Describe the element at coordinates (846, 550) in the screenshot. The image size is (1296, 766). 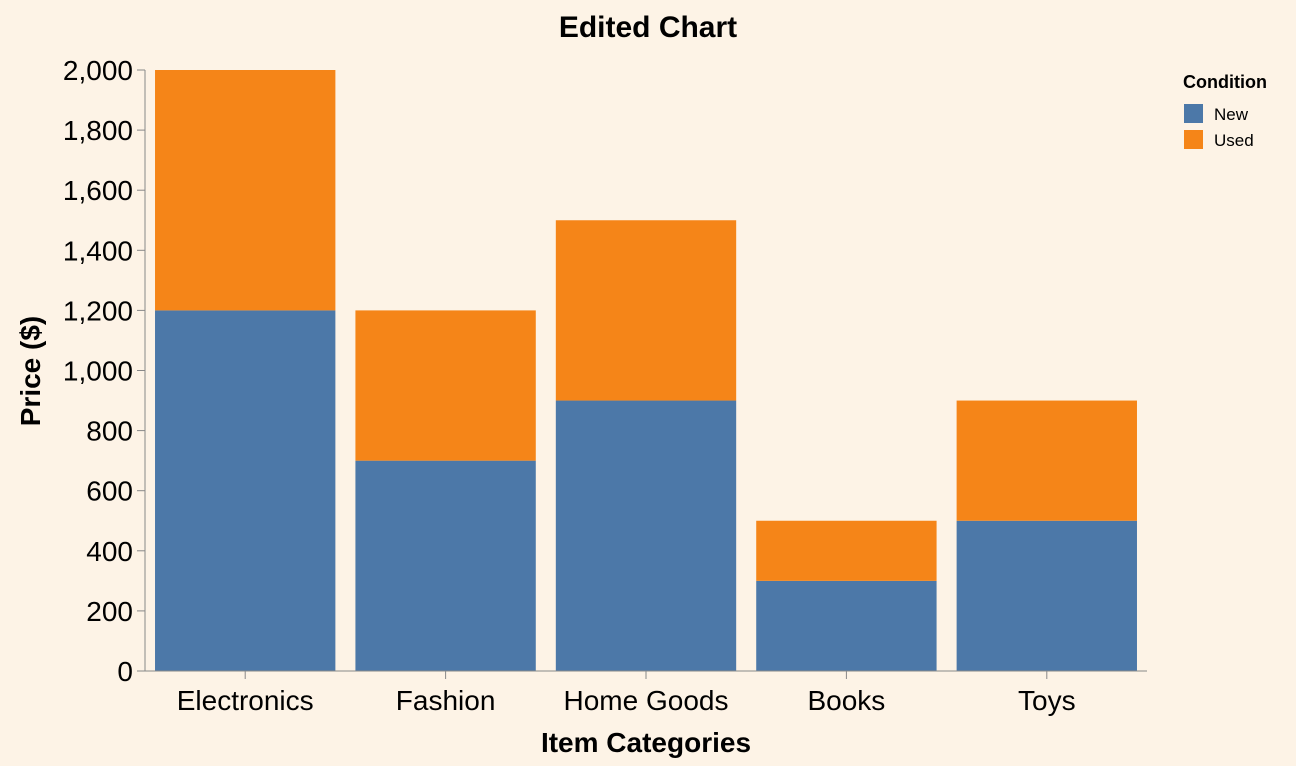
I see `bar-books-used` at that location.